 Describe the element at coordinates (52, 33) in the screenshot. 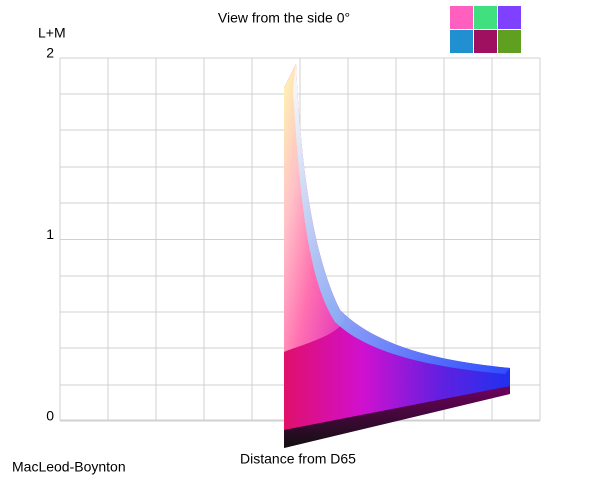

I see `y-axis-label: L+M` at that location.